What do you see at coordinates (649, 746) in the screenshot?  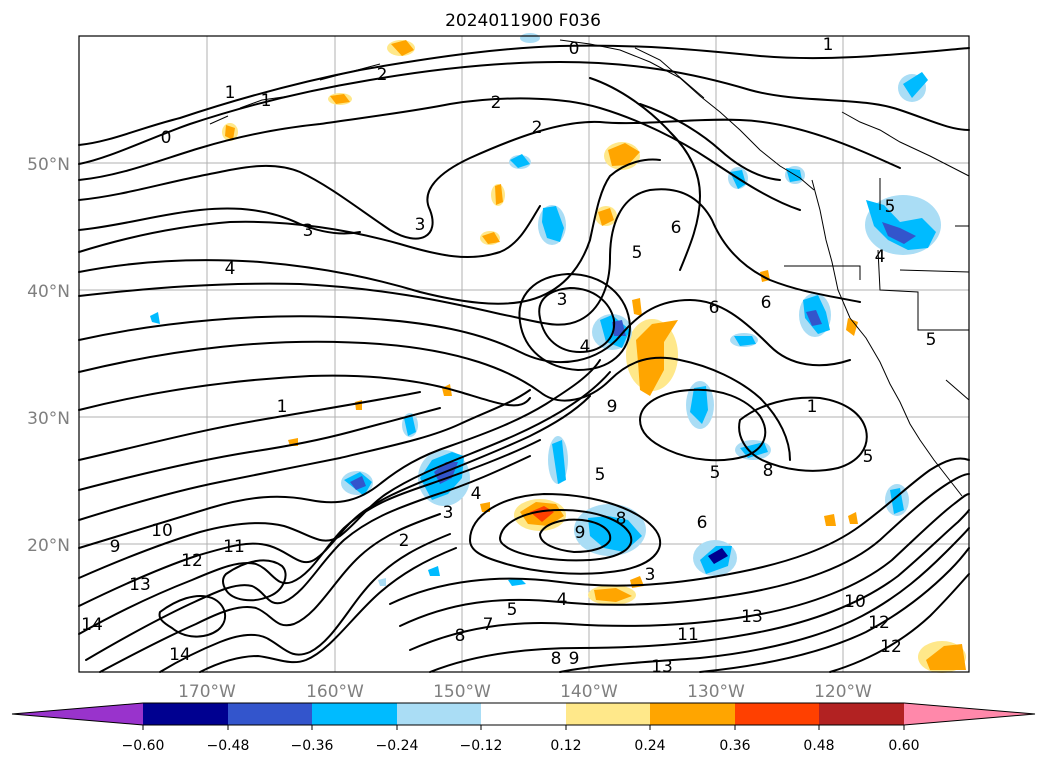 I see `colorbar-tick-label: 0.24` at bounding box center [649, 746].